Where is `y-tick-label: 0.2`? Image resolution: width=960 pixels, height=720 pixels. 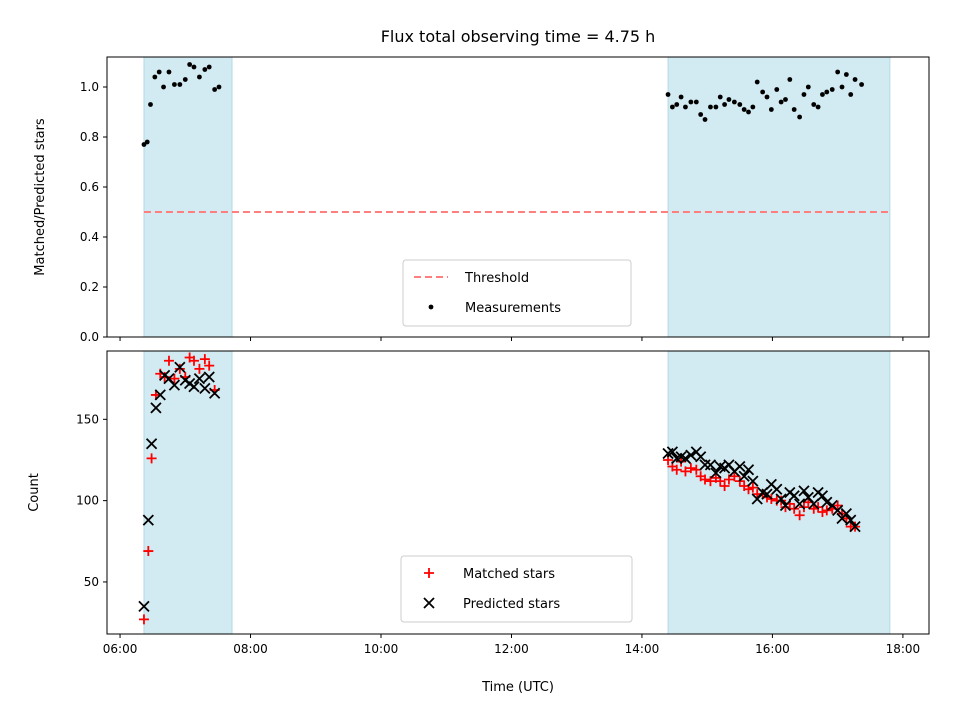 y-tick-label: 0.2 is located at coordinates (89, 287).